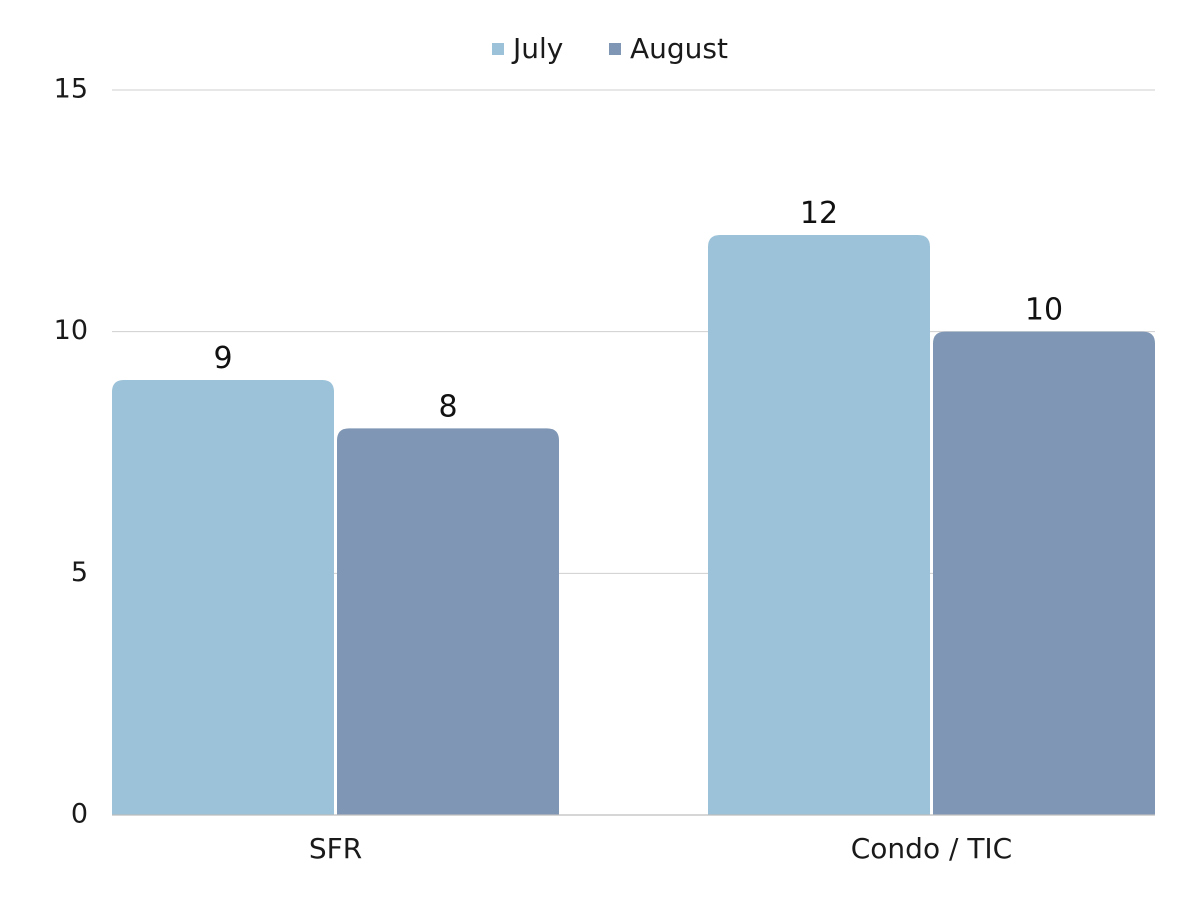 This screenshot has width=1200, height=904. What do you see at coordinates (335, 848) in the screenshot?
I see `x-category-label: SFR` at bounding box center [335, 848].